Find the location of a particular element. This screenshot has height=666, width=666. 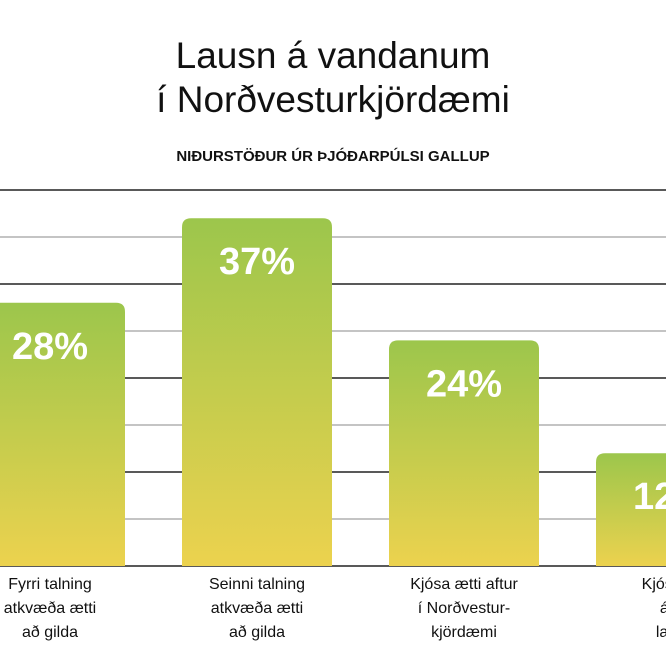

value-label: 24% is located at coordinates (464, 384).